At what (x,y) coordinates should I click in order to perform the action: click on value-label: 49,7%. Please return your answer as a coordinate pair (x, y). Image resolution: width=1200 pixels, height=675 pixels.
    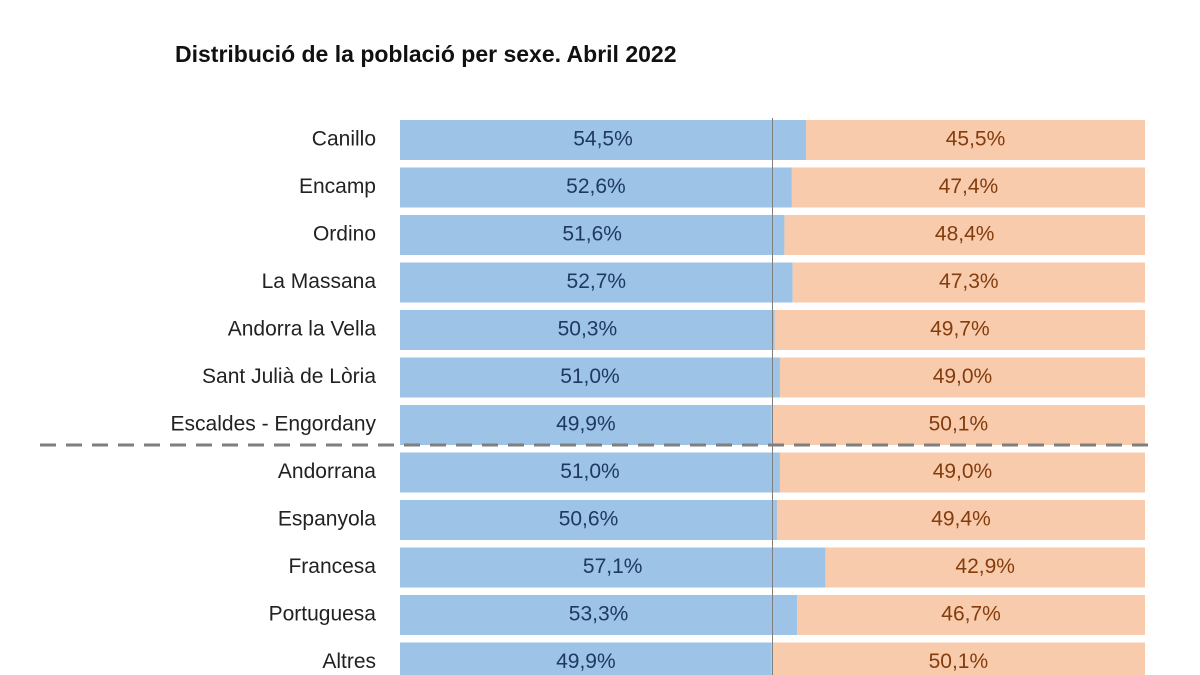
    Looking at the image, I should click on (960, 329).